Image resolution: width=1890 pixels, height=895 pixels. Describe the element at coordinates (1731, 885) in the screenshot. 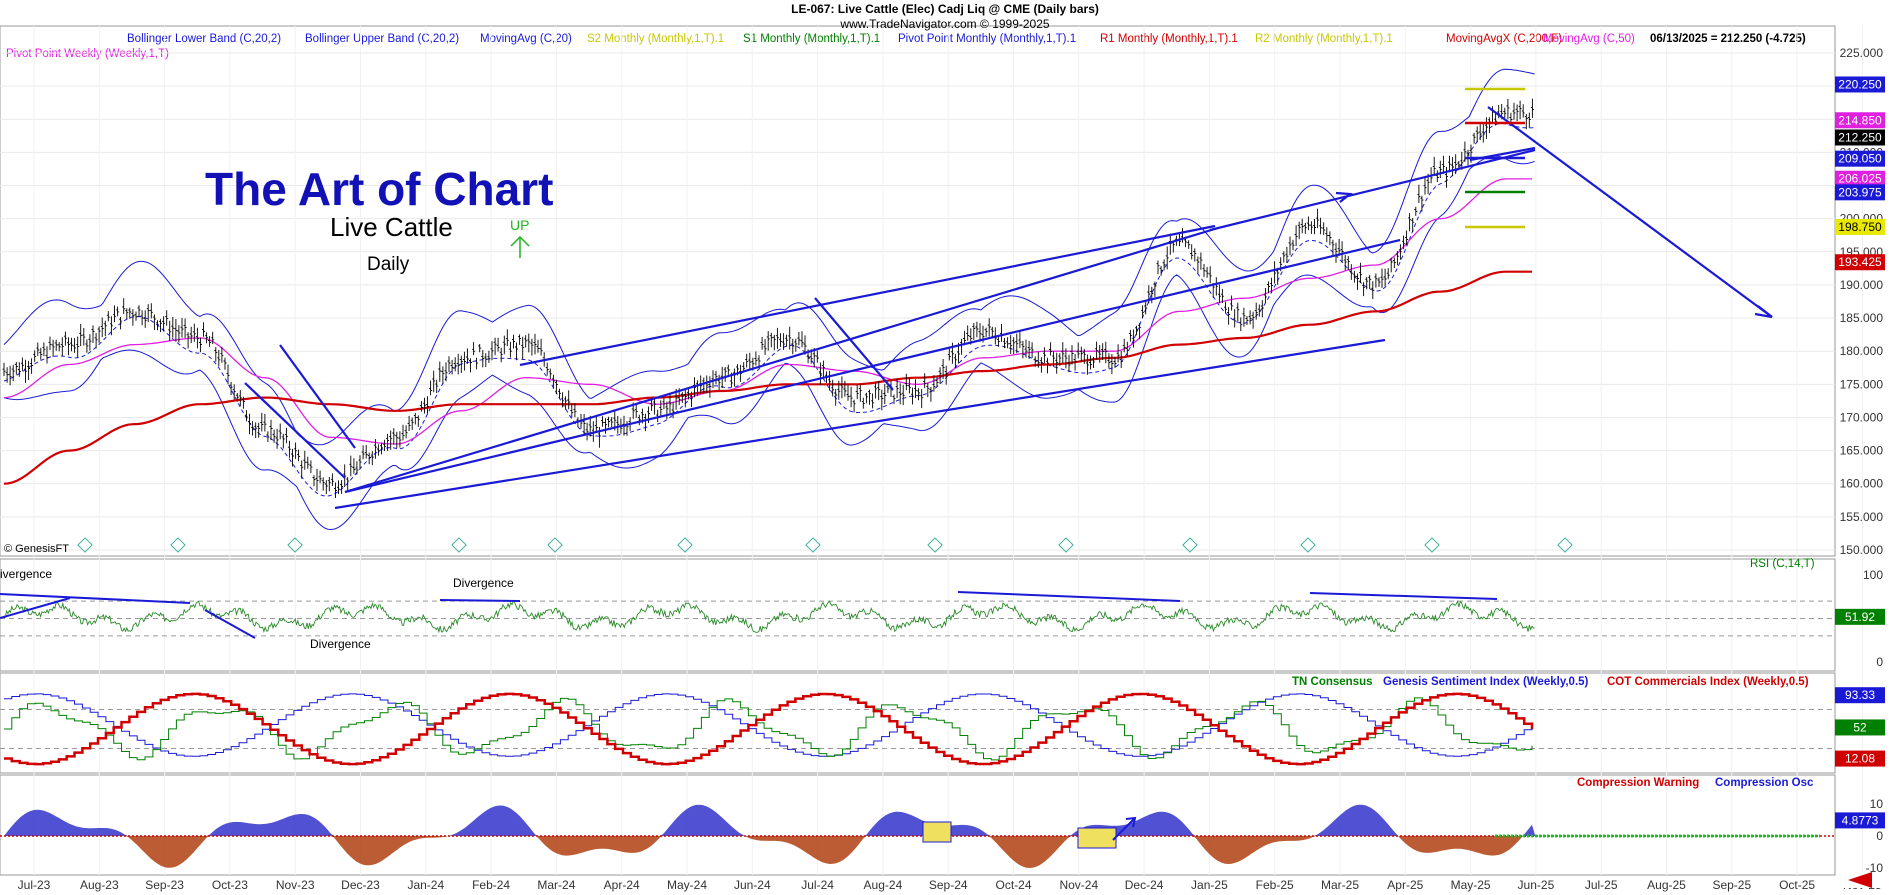

I see `date-tick-label: Sep-25` at that location.